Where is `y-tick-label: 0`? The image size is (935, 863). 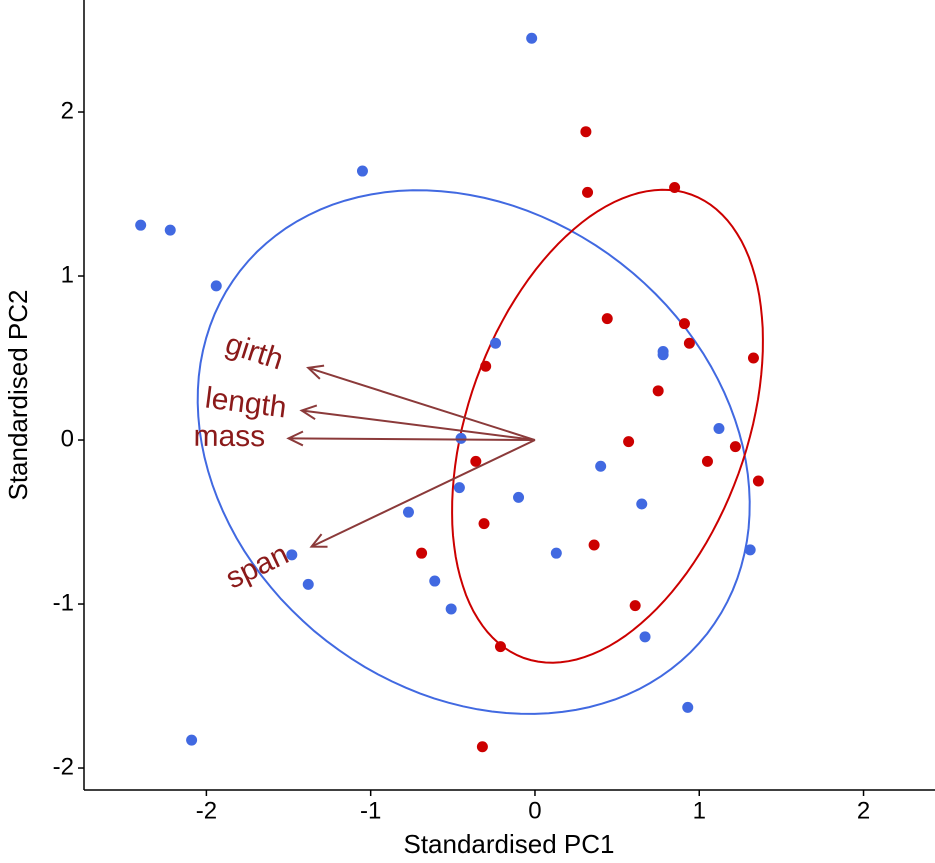
y-tick-label: 0 is located at coordinates (67, 438).